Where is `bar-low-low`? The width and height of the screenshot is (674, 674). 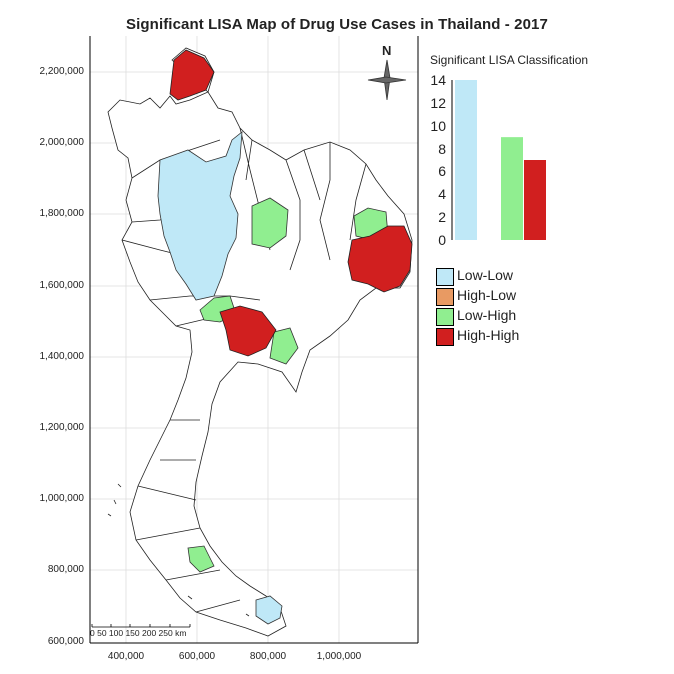
bar-low-low is located at coordinates (466, 160).